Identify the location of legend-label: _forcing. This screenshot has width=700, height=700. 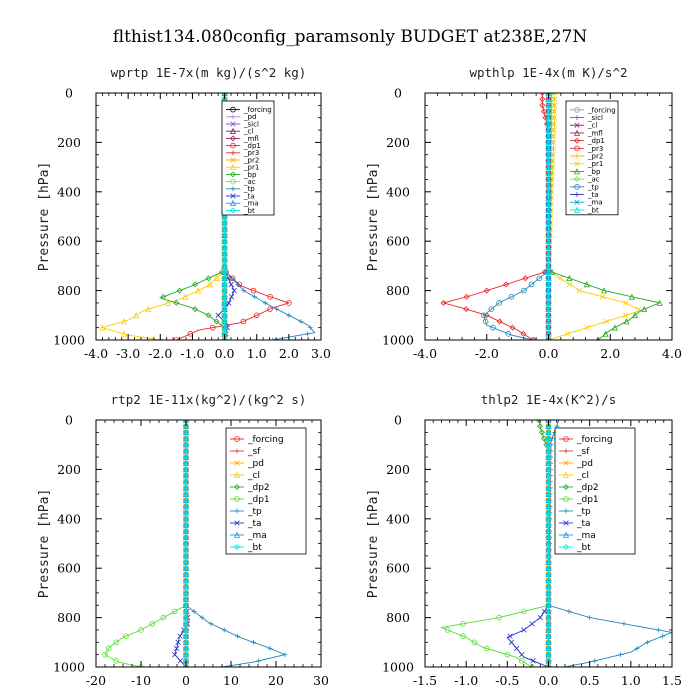
(257, 110).